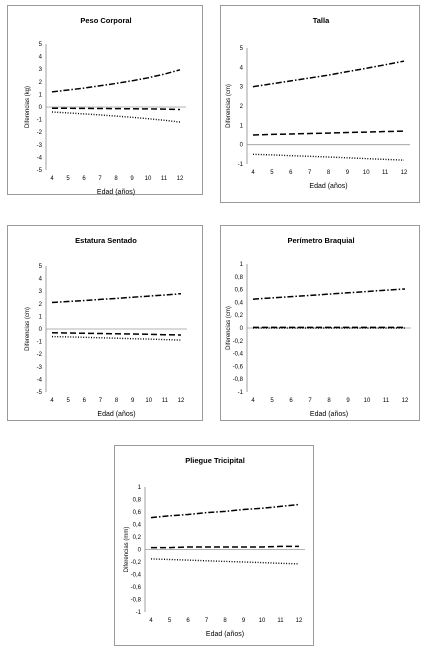 The image size is (425, 650). I want to click on chart-title: Talla, so click(321, 20).